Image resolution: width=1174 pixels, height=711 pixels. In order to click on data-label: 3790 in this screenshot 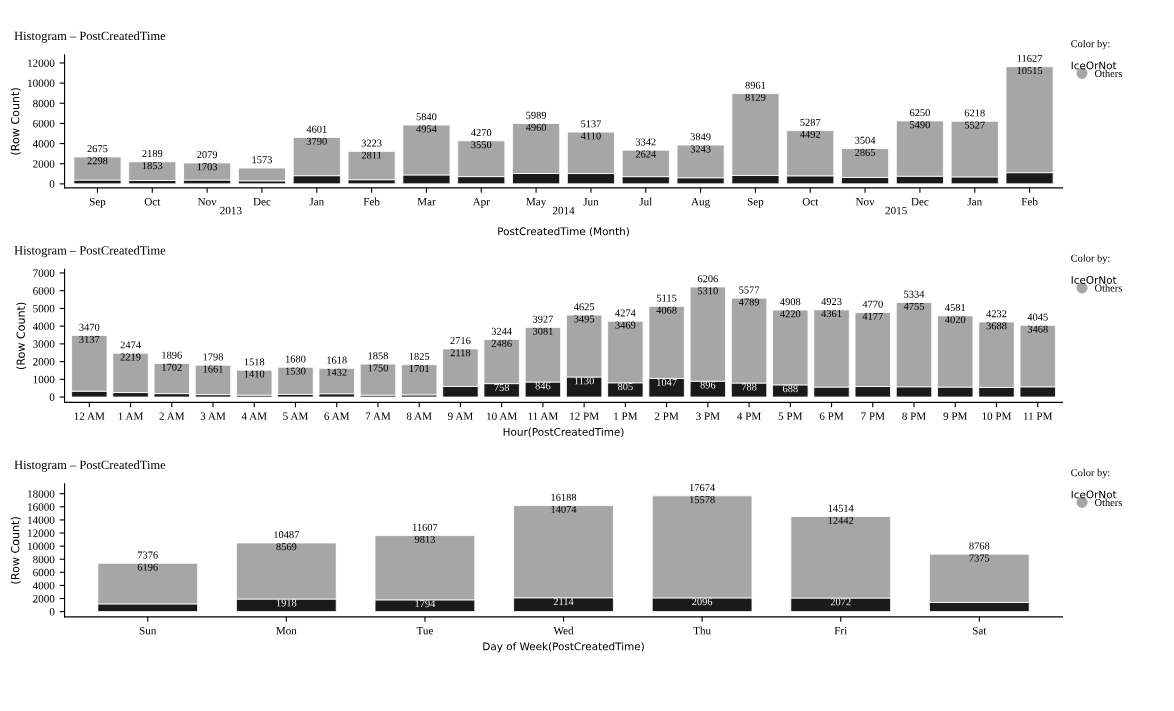, I will do `click(316, 141)`.